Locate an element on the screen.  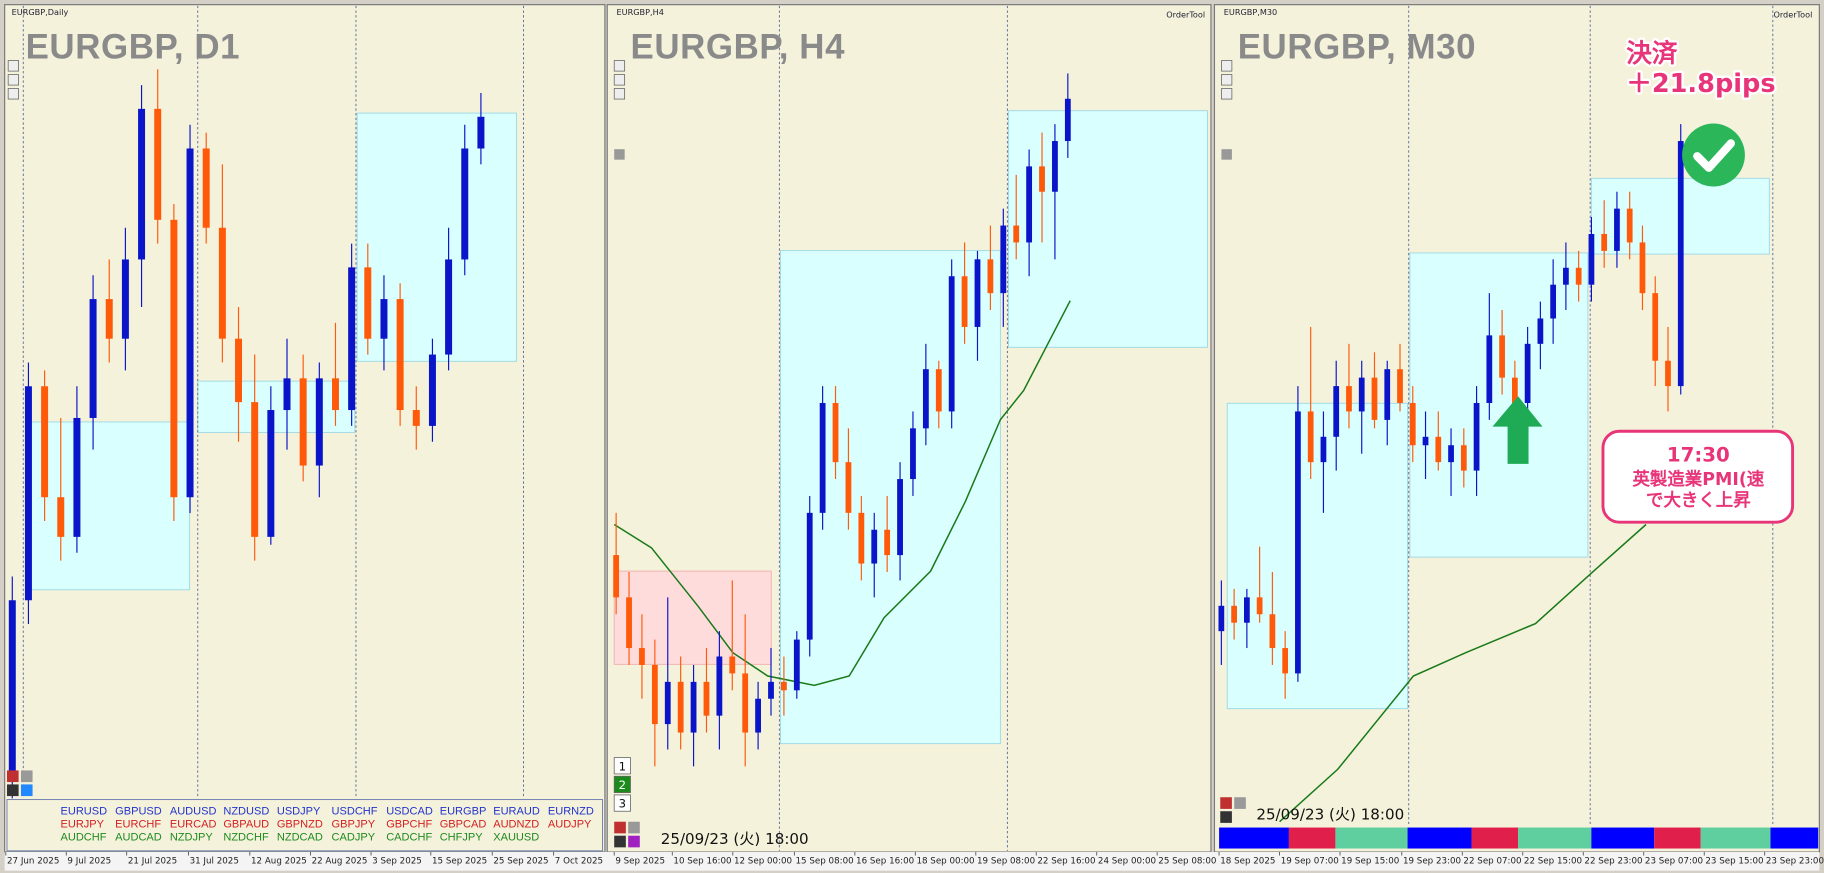
x-tick-label: 16 Sep 16:00 is located at coordinates (885, 862).